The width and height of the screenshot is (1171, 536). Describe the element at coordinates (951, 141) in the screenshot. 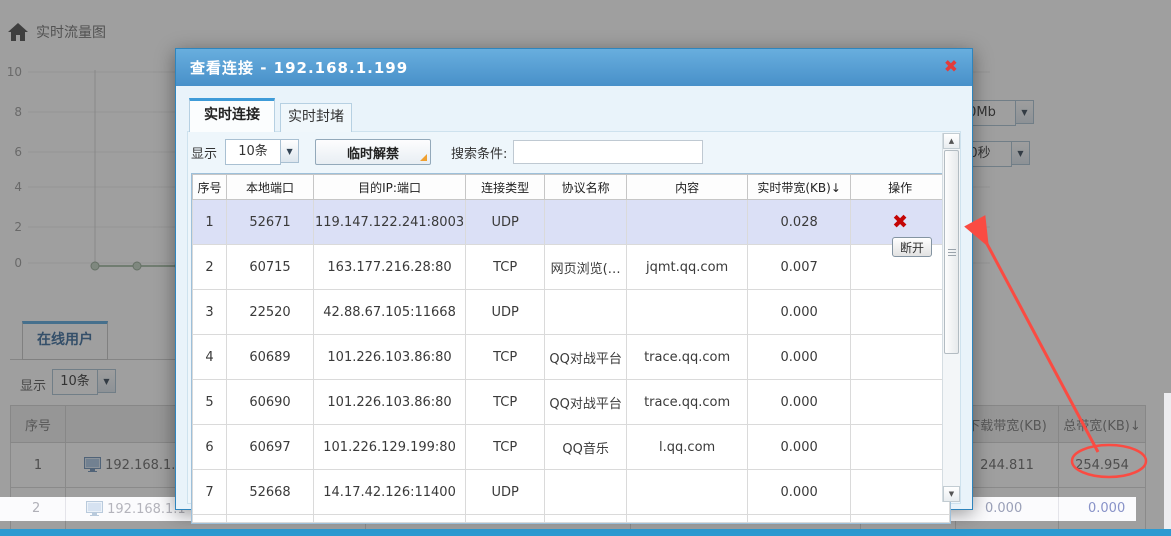

I see `scroll-up-icon: ▲` at that location.